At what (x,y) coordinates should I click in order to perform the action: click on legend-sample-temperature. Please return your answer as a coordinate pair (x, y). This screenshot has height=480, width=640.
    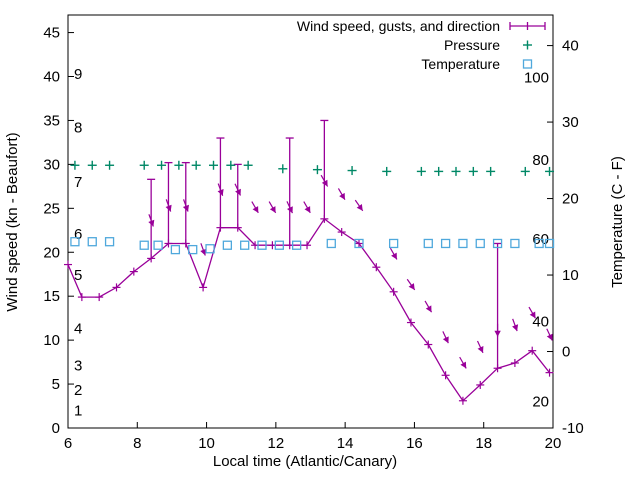
    Looking at the image, I should click on (527, 64).